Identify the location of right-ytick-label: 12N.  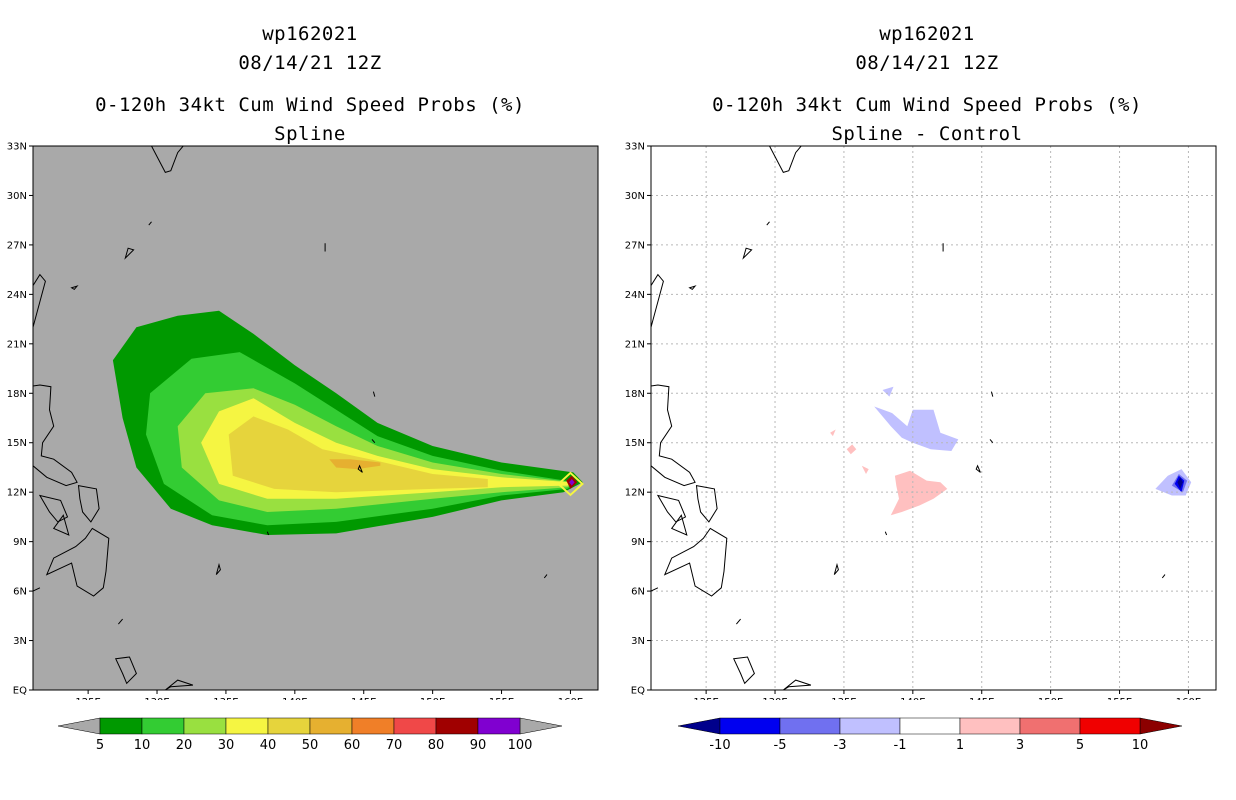
(635, 493).